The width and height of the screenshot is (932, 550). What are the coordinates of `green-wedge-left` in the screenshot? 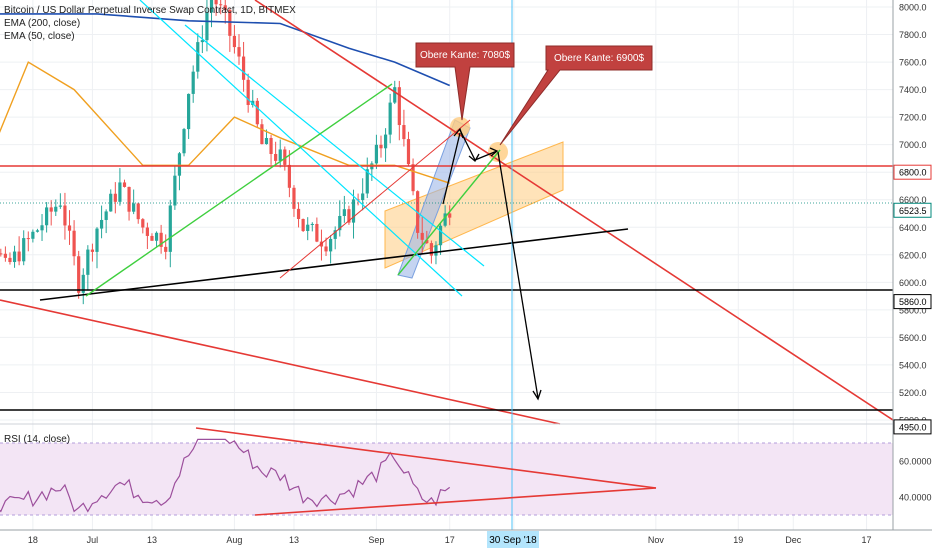 It's located at (239, 190).